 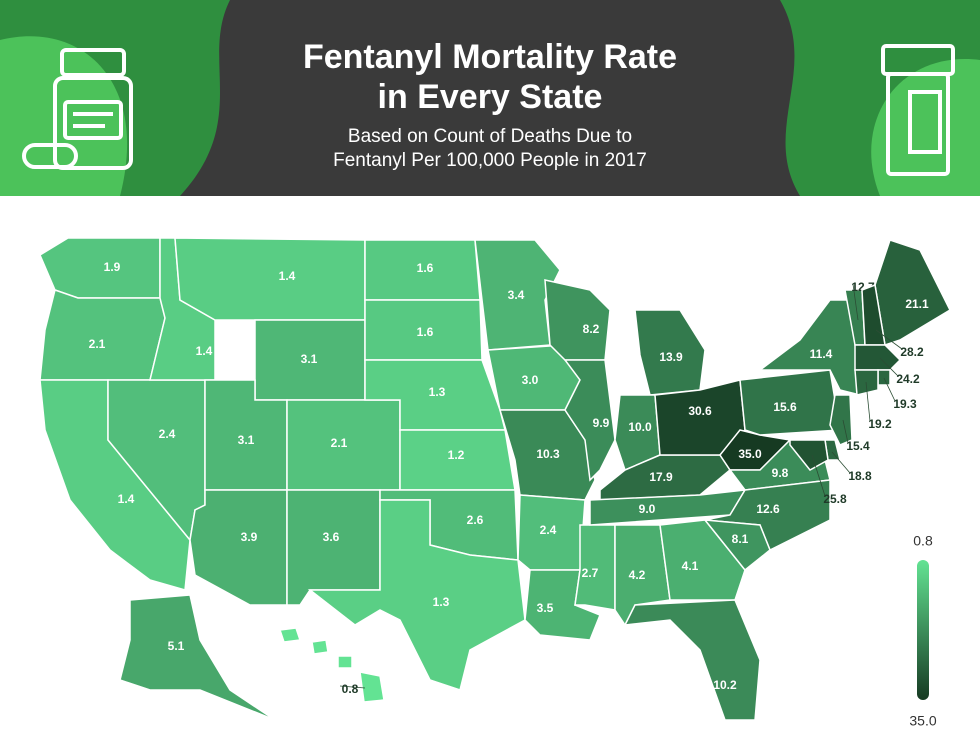 What do you see at coordinates (671, 357) in the screenshot?
I see `value-label: 13.9` at bounding box center [671, 357].